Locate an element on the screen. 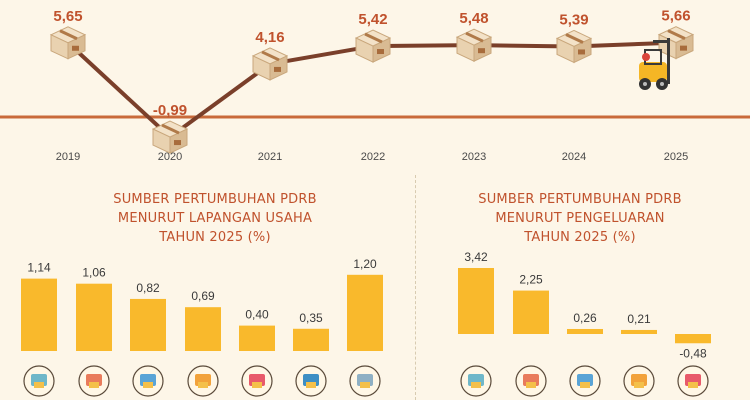 The height and width of the screenshot is (400, 750). sector-title-line-2: MENURUT LAPANGAN USAHA is located at coordinates (215, 218).